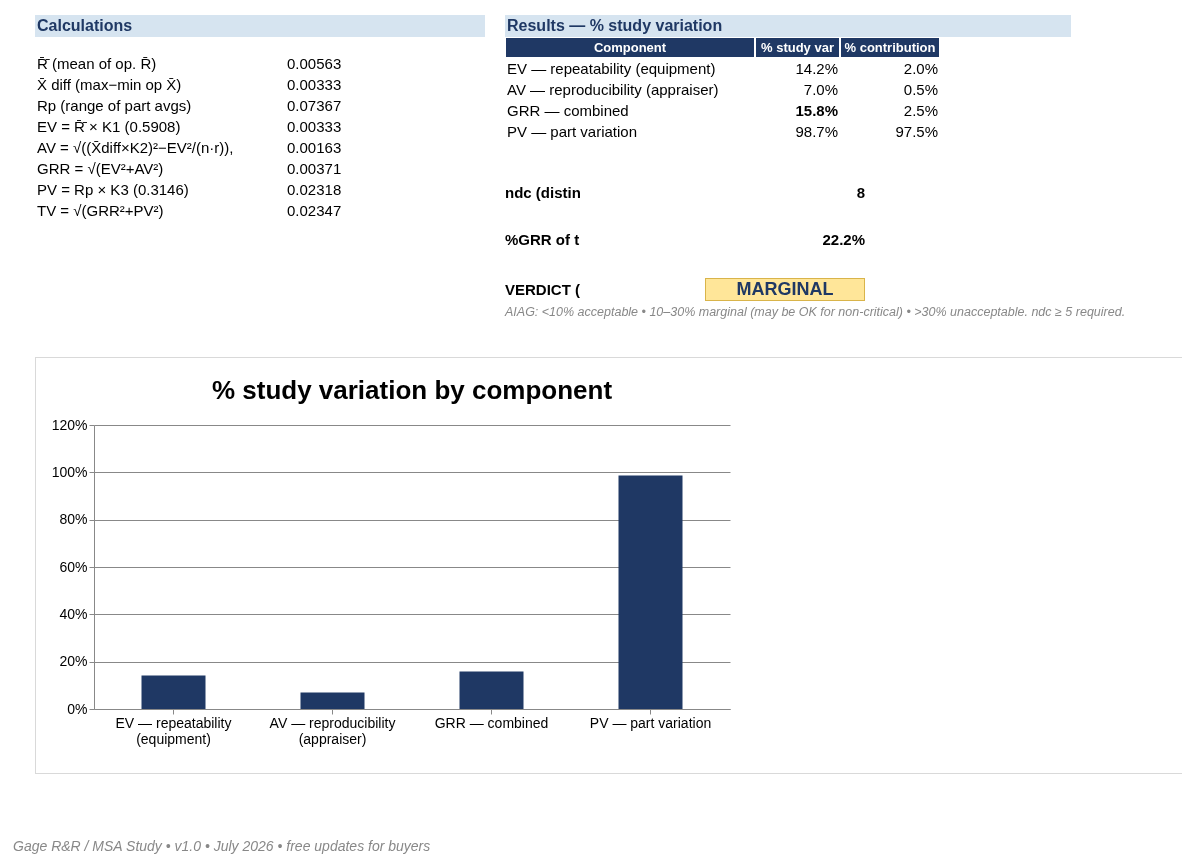  Describe the element at coordinates (412, 390) in the screenshot. I see `chart-title: % study variation by component` at that location.